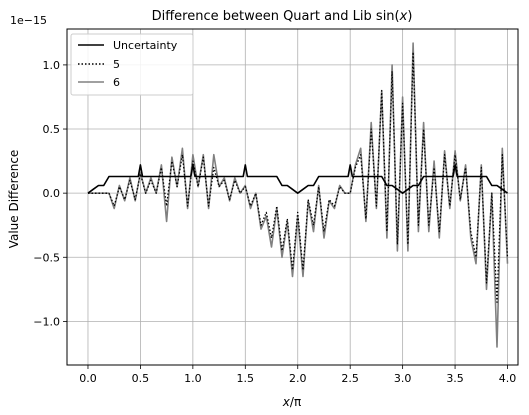  Describe the element at coordinates (193, 378) in the screenshot. I see `x-tick-label: 1.0` at that location.